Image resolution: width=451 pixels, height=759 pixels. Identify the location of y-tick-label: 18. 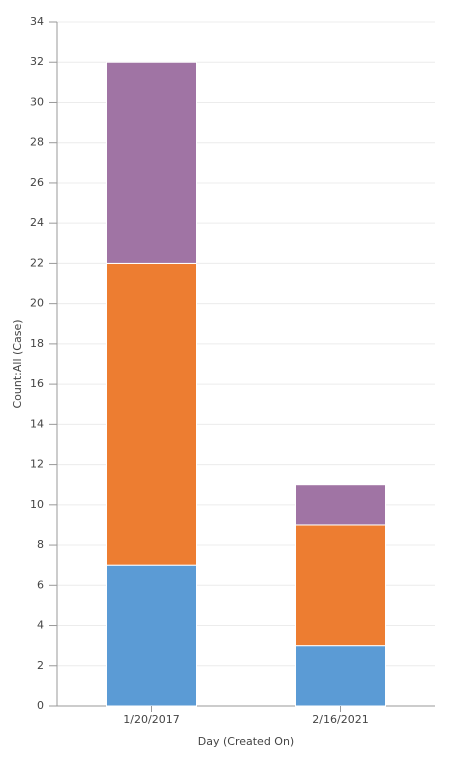
(37, 343).